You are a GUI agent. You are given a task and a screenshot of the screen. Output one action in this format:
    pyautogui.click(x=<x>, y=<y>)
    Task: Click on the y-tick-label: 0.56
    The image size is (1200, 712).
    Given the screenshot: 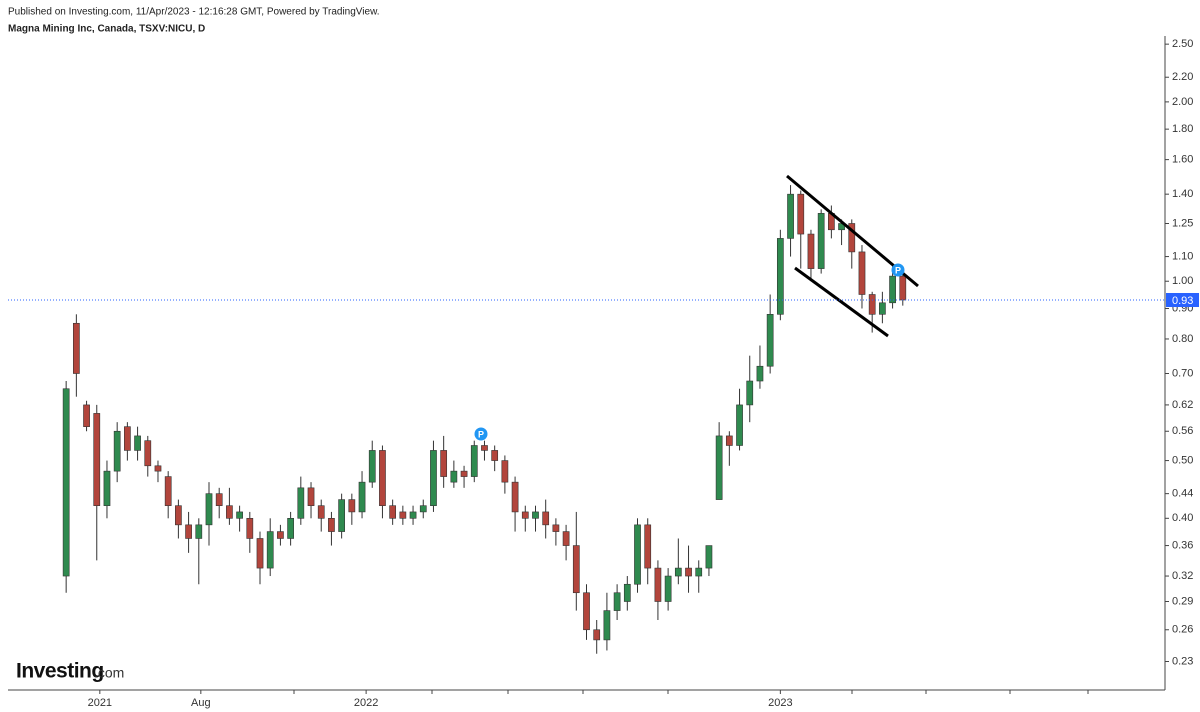 What is the action you would take?
    pyautogui.click(x=1182, y=431)
    